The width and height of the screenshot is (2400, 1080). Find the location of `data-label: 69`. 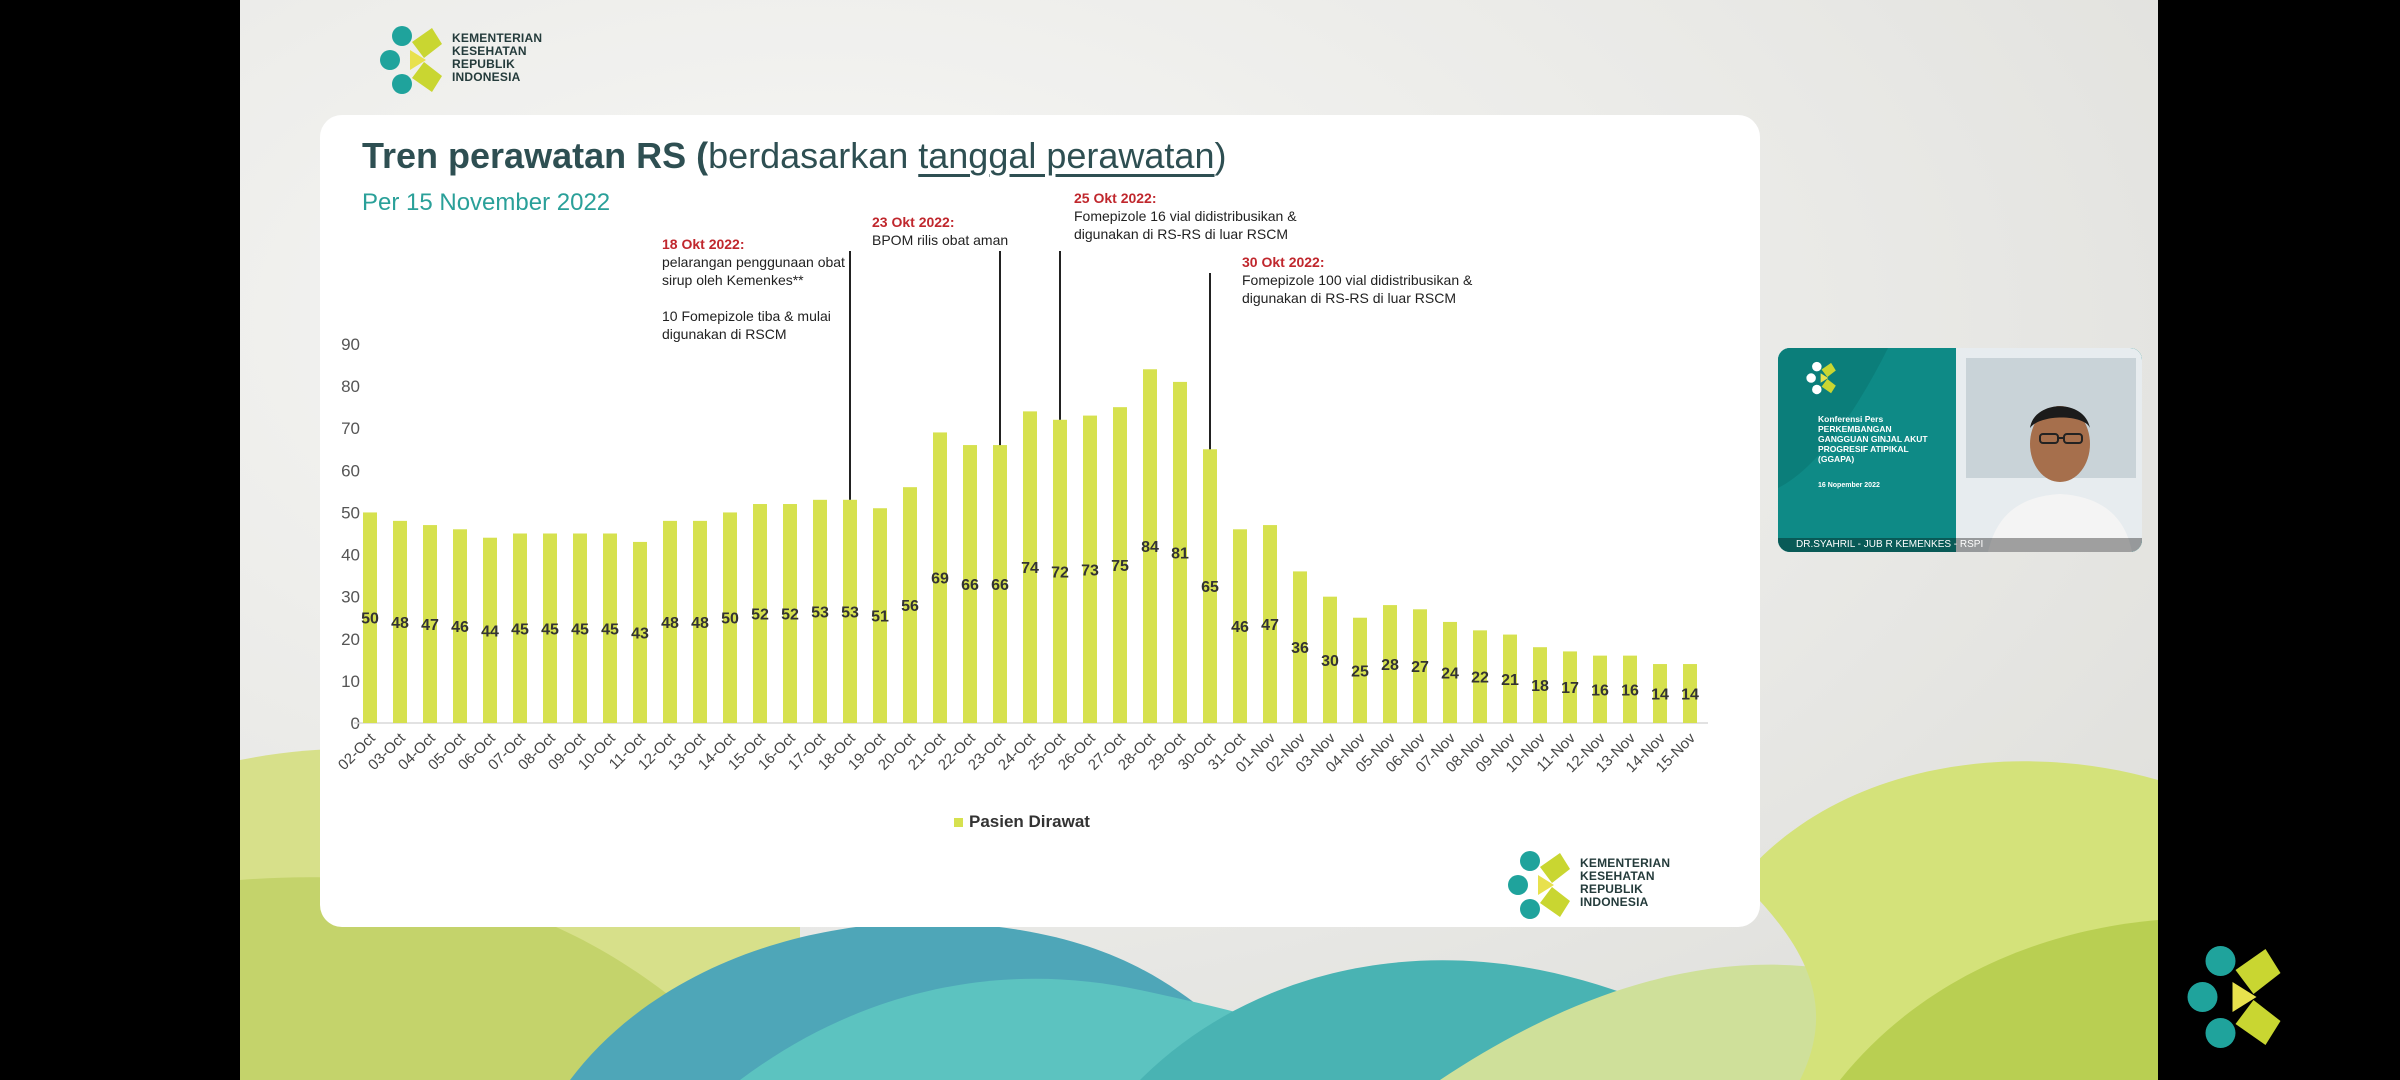

data-label: 69 is located at coordinates (940, 579).